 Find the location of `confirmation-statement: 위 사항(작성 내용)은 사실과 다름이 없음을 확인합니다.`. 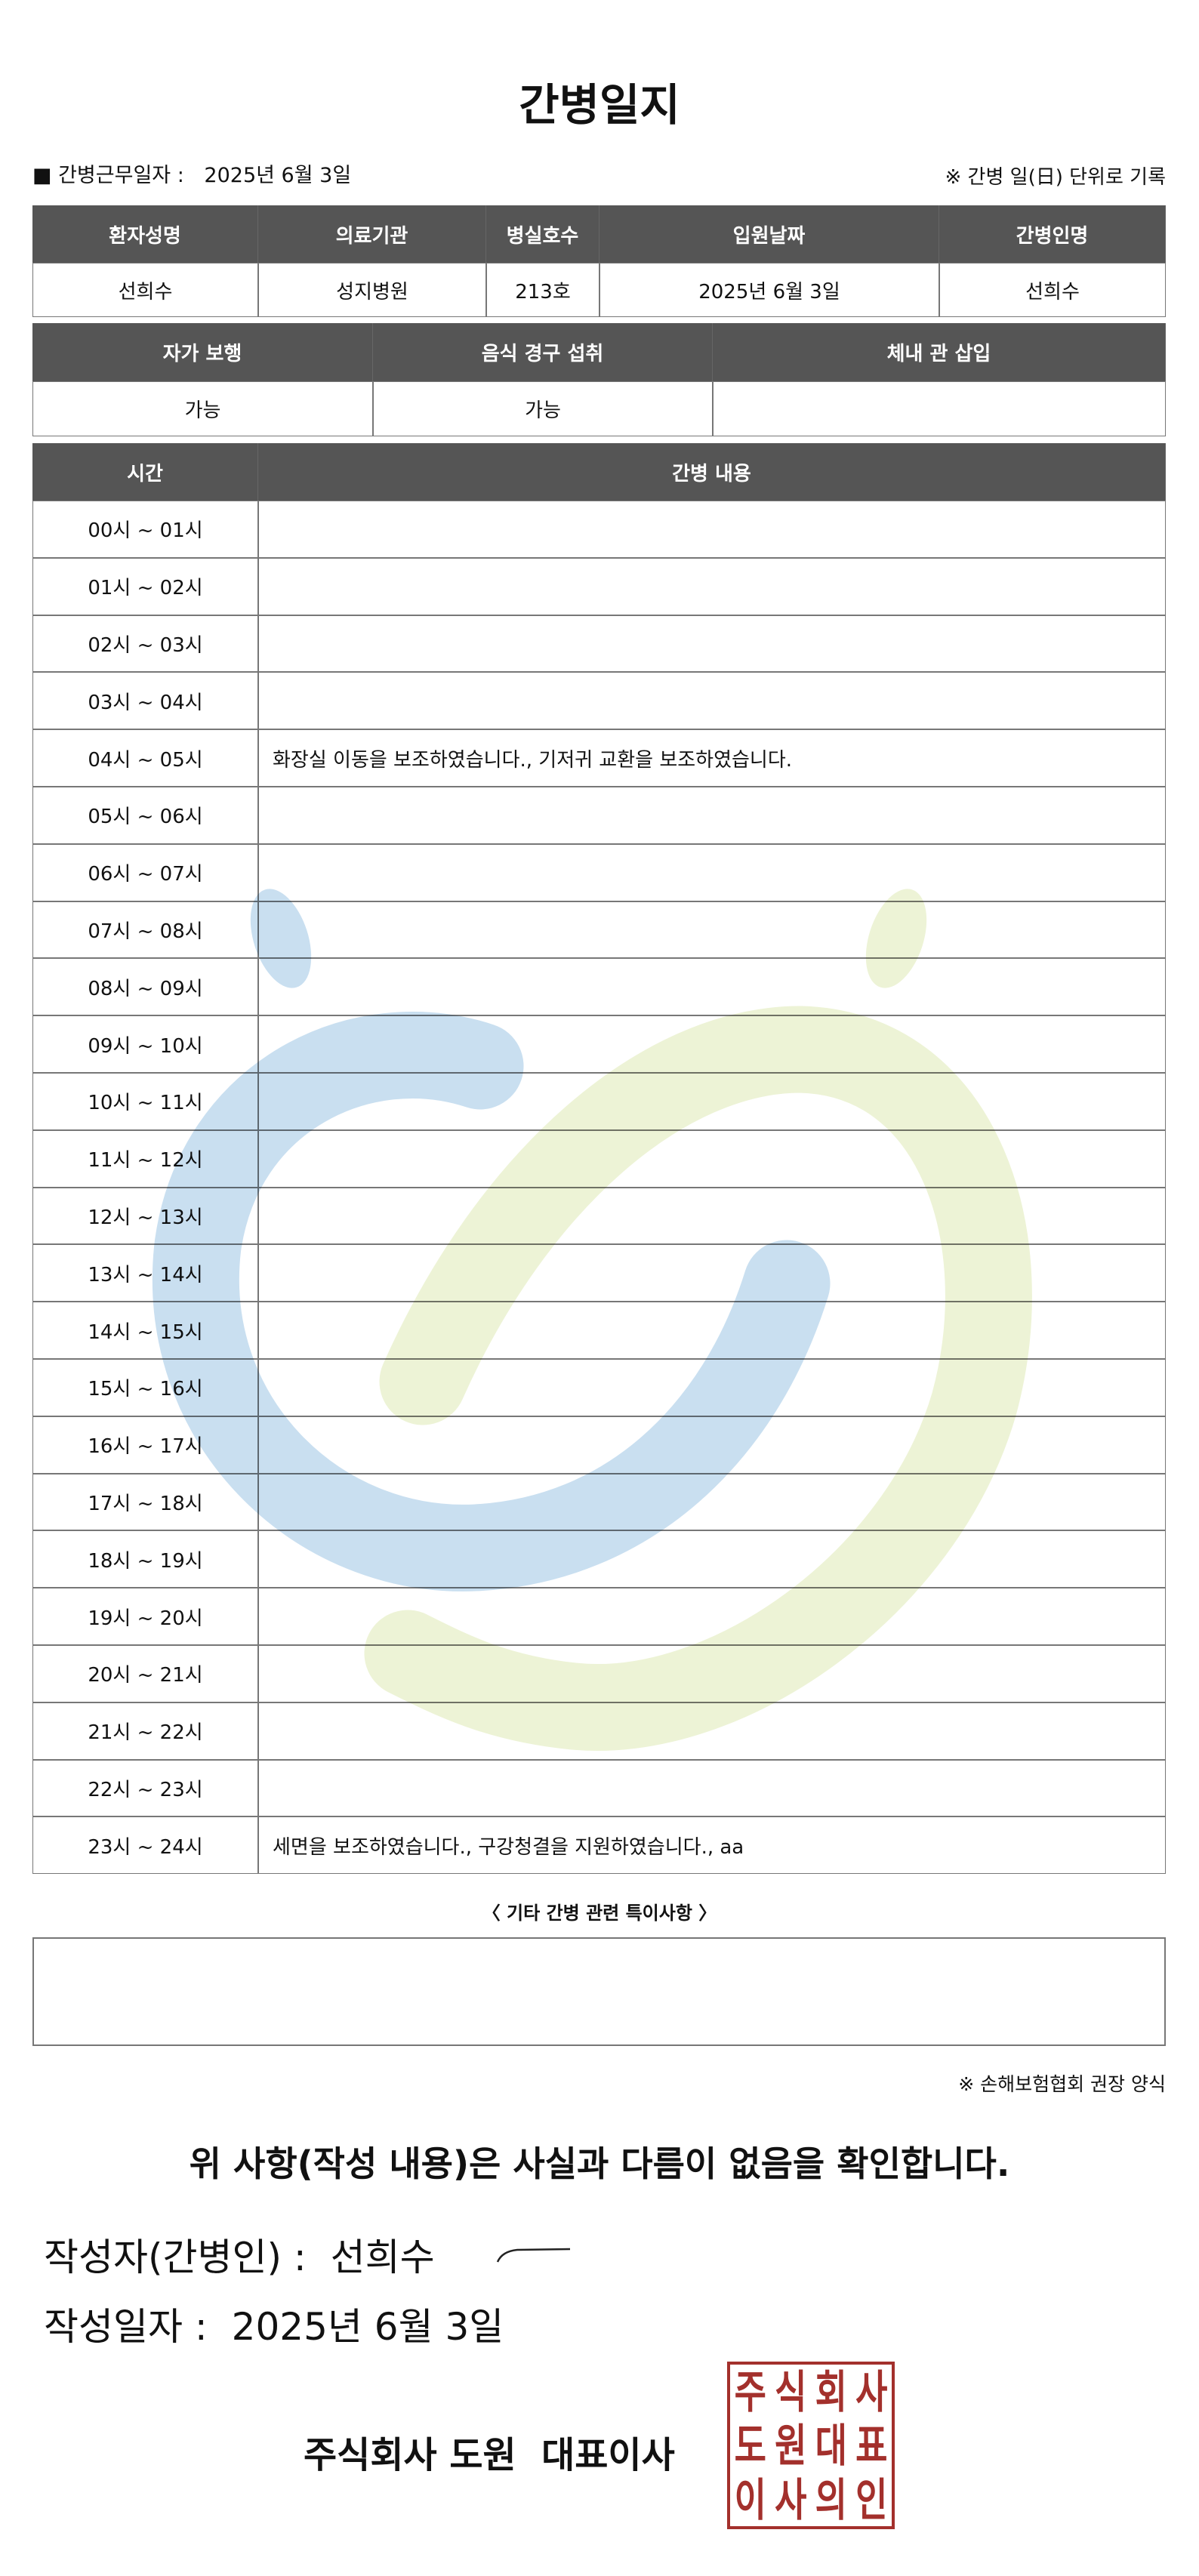

confirmation-statement: 위 사항(작성 내용)은 사실과 다름이 없음을 확인합니다. is located at coordinates (599, 2163).